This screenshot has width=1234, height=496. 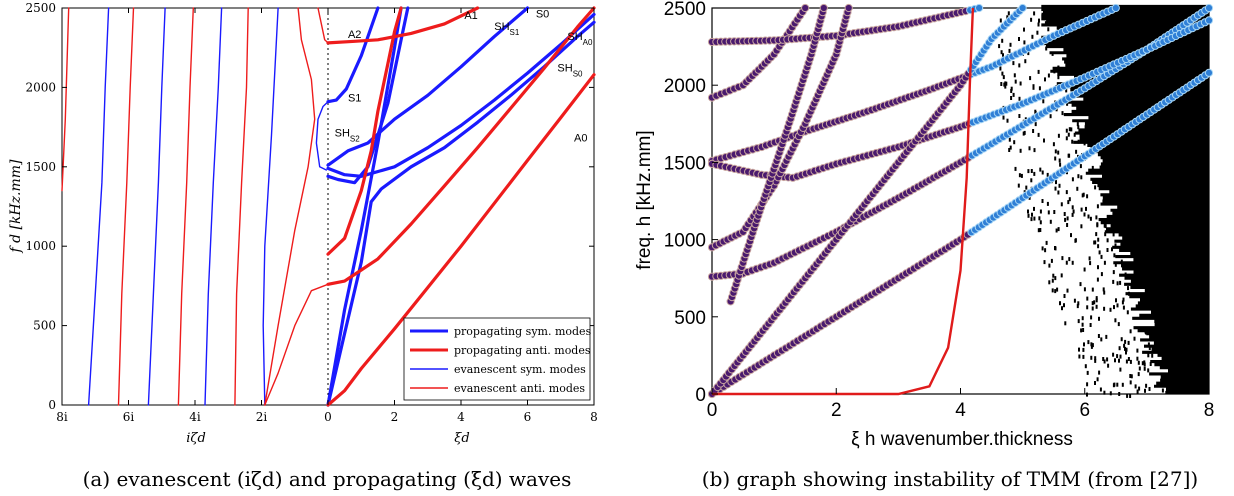 What do you see at coordinates (62, 417) in the screenshot?
I see `x-tick-label: 8i` at bounding box center [62, 417].